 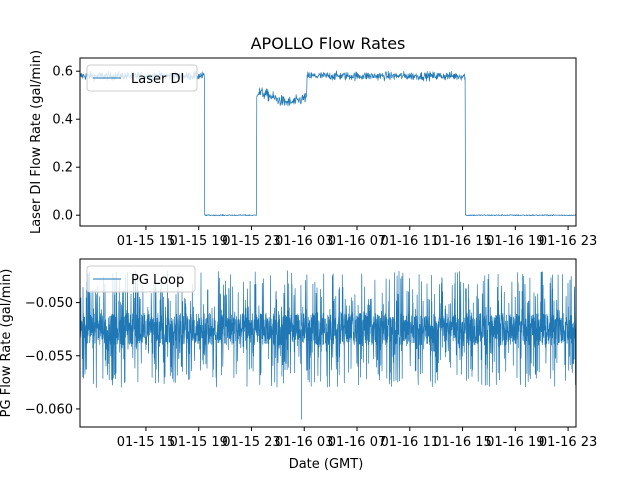 What do you see at coordinates (326, 464) in the screenshot?
I see `x-axis-label: Date (GMT)` at bounding box center [326, 464].